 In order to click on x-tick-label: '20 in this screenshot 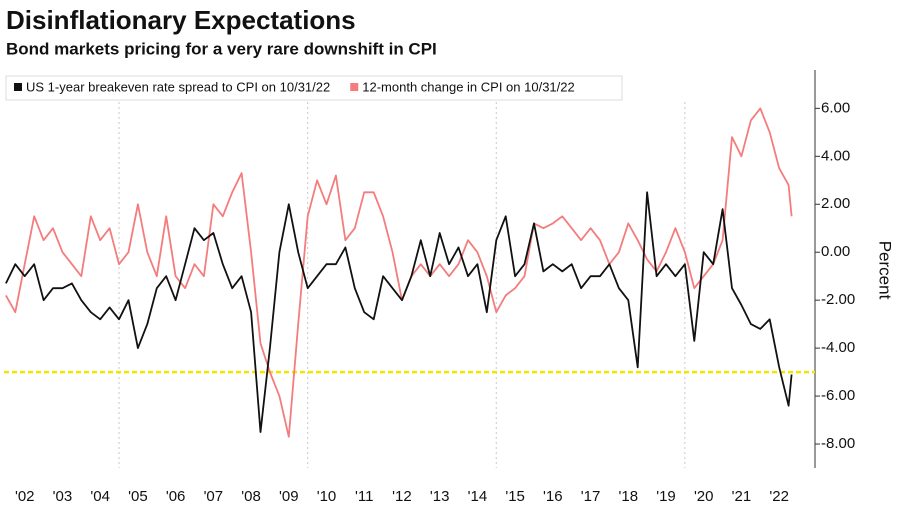, I will do `click(704, 496)`.